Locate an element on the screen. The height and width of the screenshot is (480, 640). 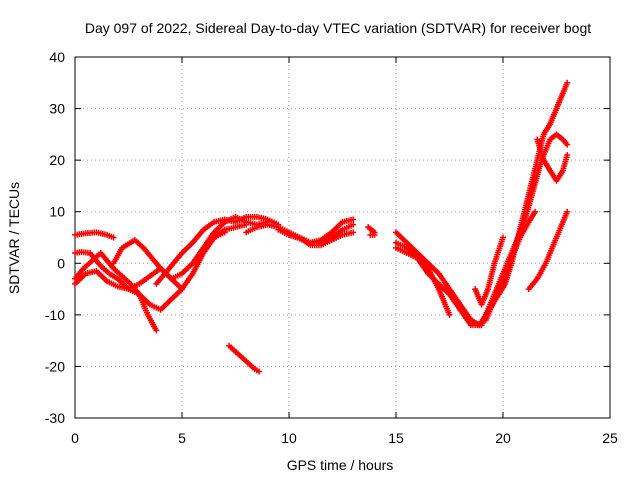
y-tick-label: 0 is located at coordinates (61, 263).